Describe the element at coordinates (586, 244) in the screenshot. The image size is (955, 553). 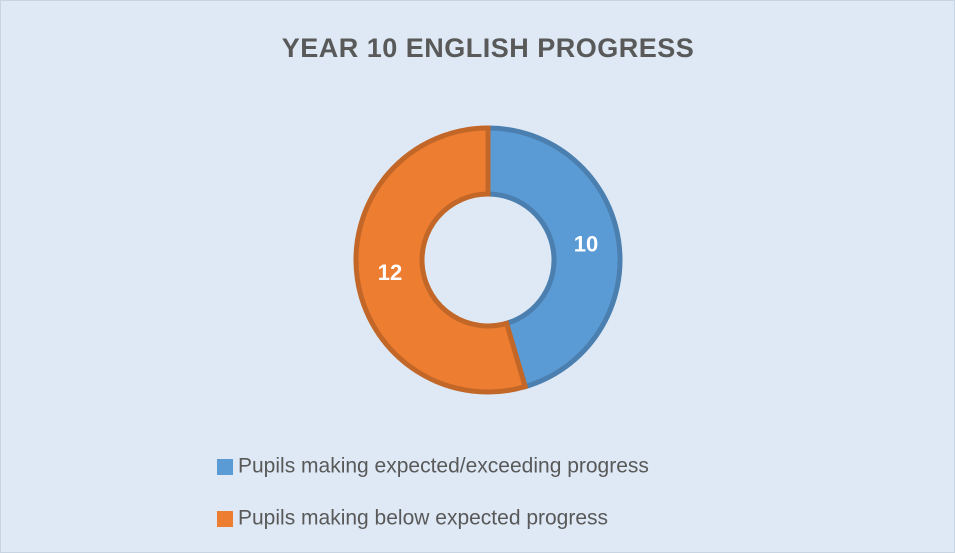
I see `data-label: 10` at that location.